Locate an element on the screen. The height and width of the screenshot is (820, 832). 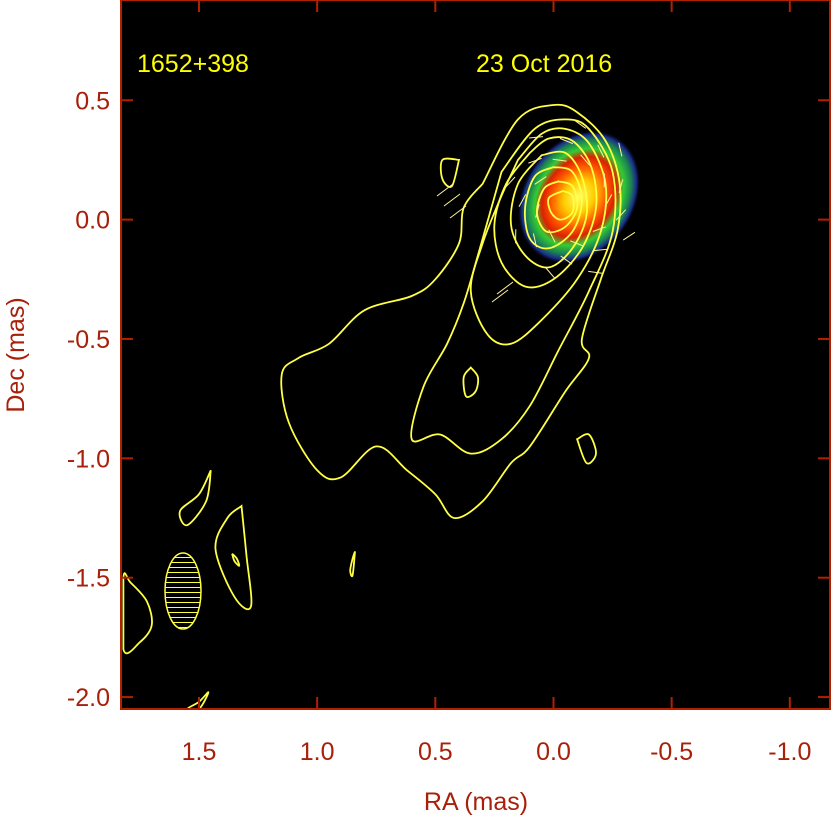
polarization-vectors is located at coordinates (536, 211).